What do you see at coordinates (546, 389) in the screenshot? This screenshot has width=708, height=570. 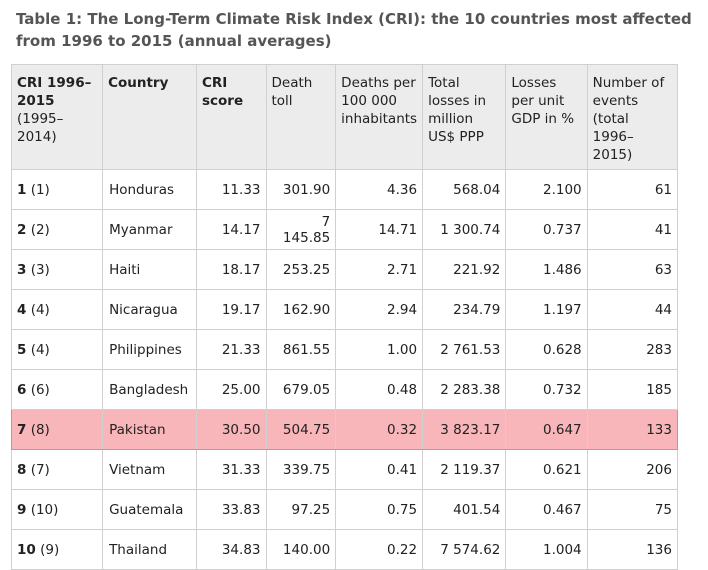 I see `cell-losses-per-gdp: 0.732` at bounding box center [546, 389].